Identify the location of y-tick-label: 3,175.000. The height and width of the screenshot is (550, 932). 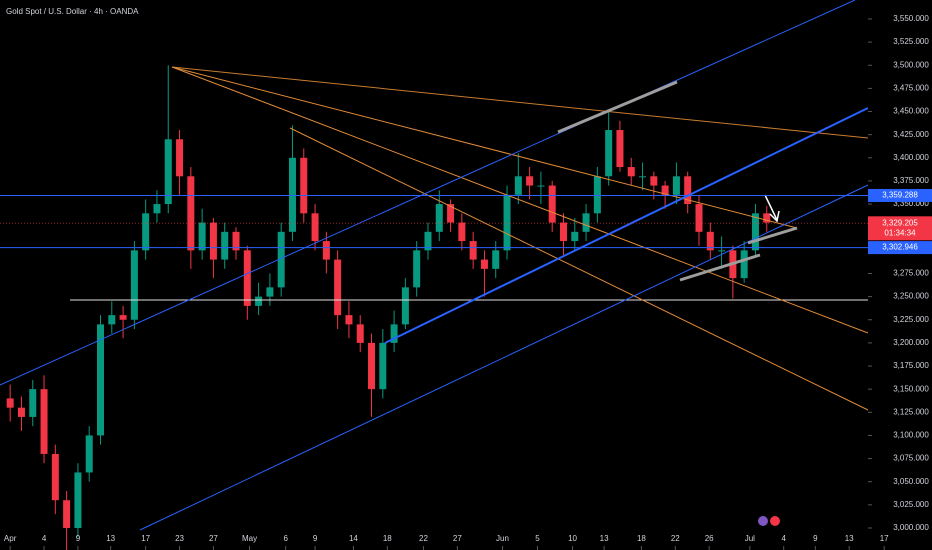
(911, 365).